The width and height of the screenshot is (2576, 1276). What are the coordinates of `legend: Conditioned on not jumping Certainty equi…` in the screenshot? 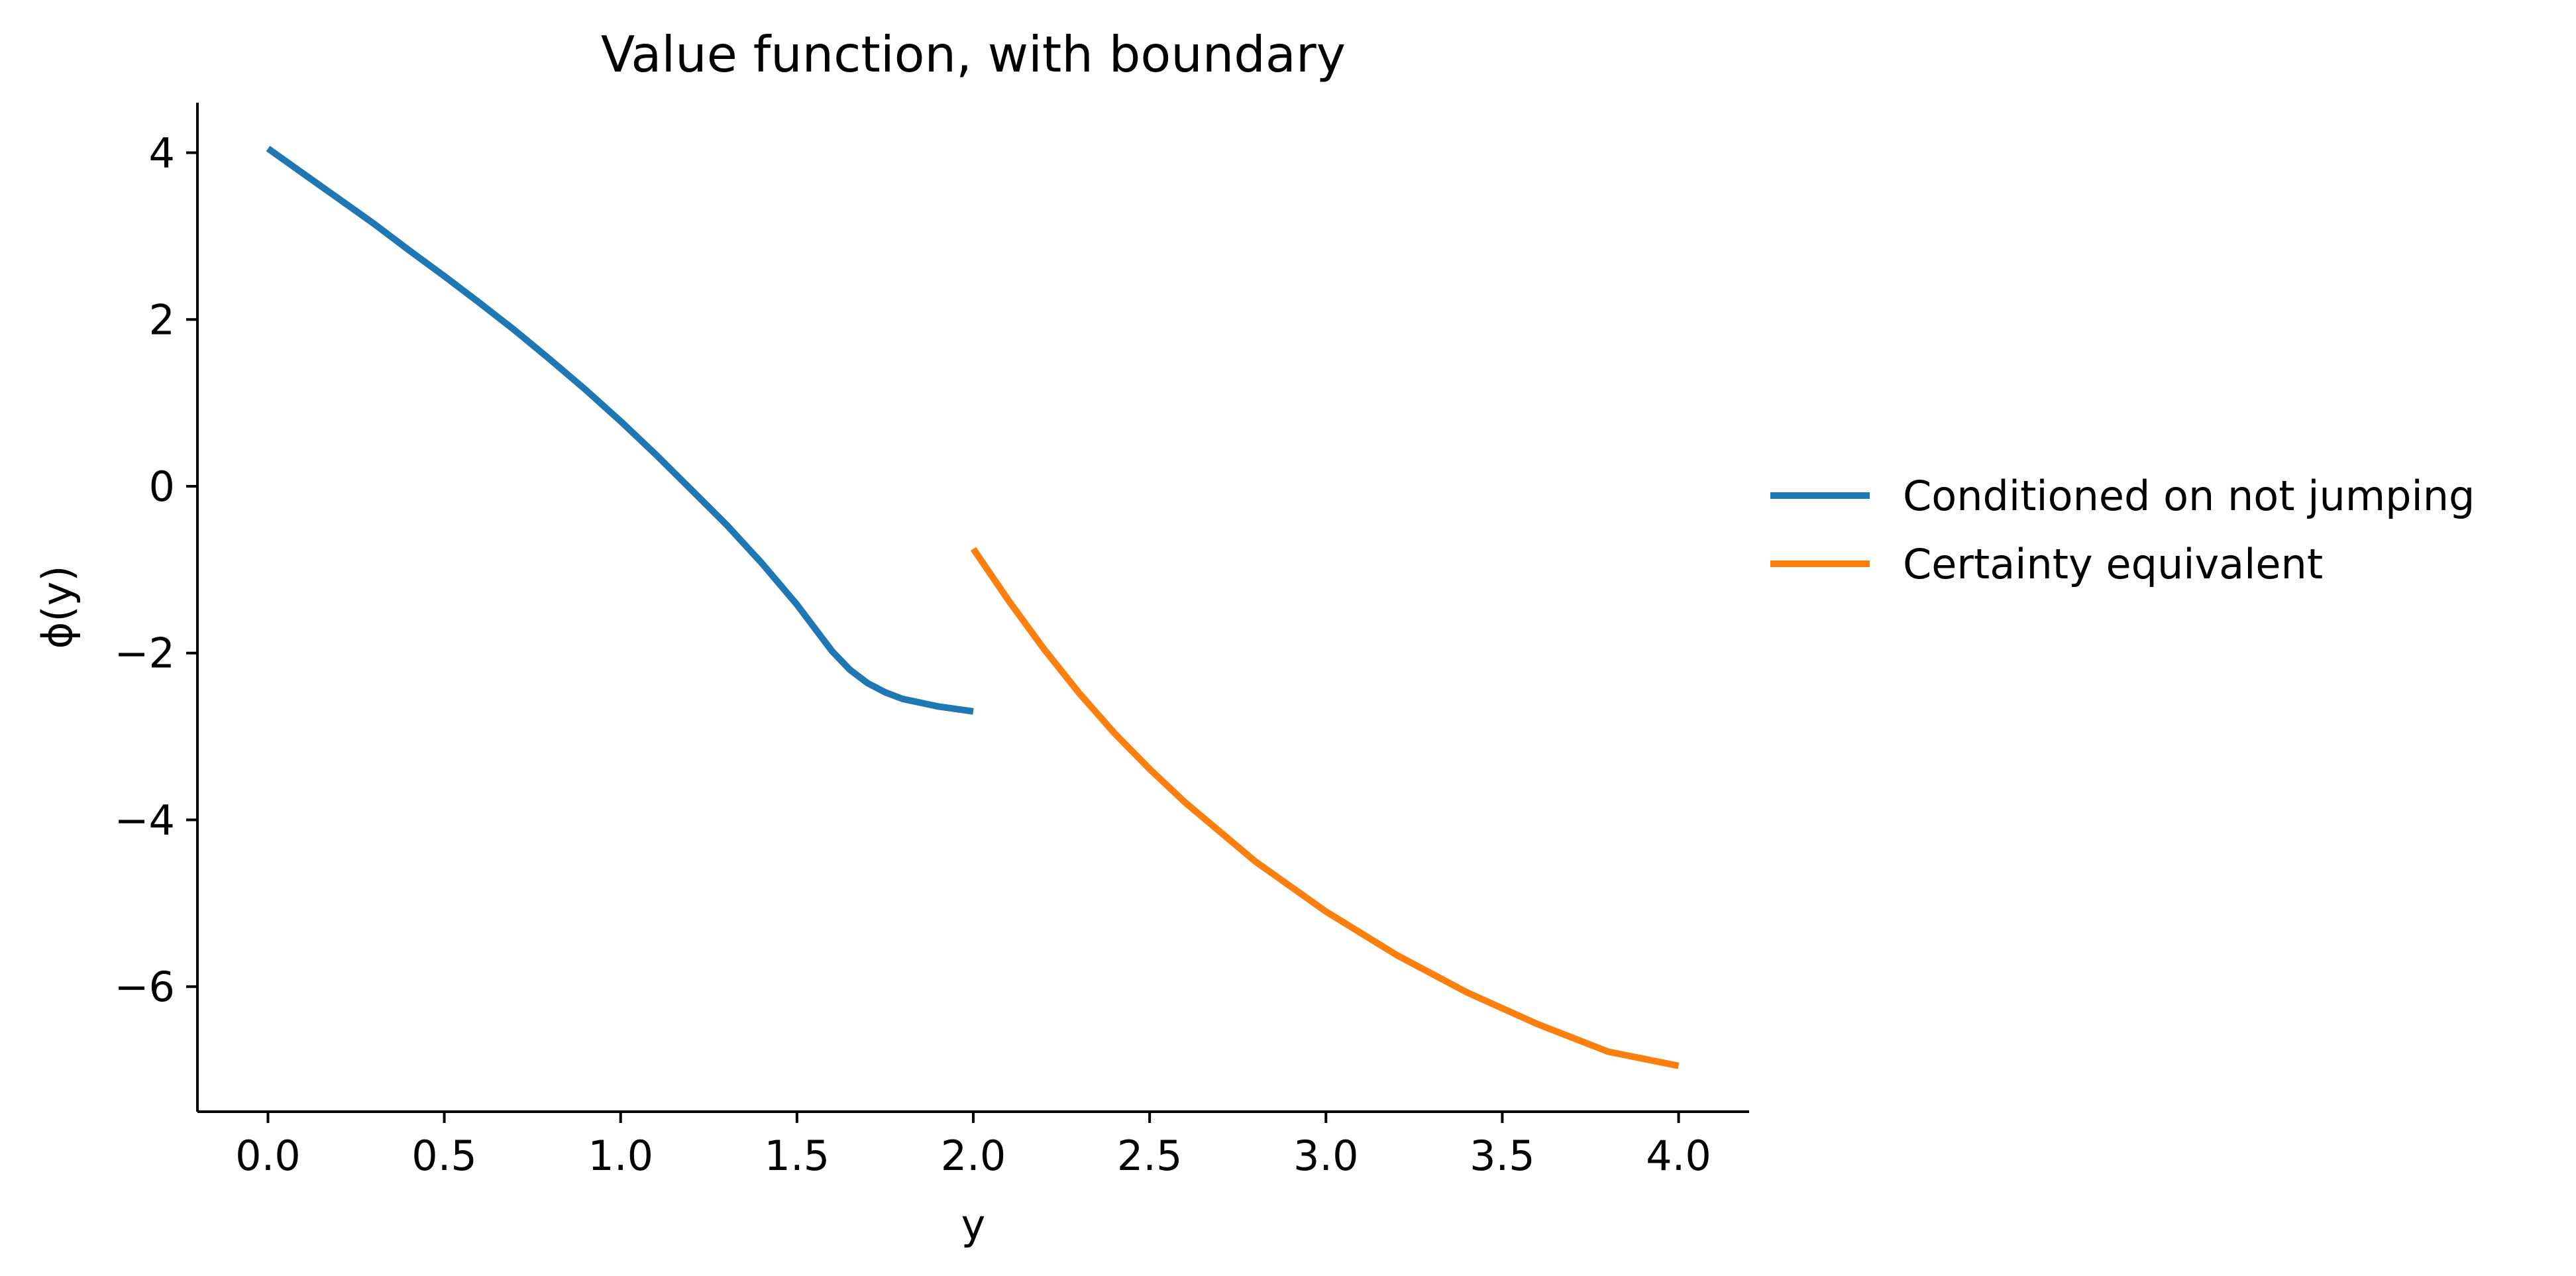 It's located at (2122, 530).